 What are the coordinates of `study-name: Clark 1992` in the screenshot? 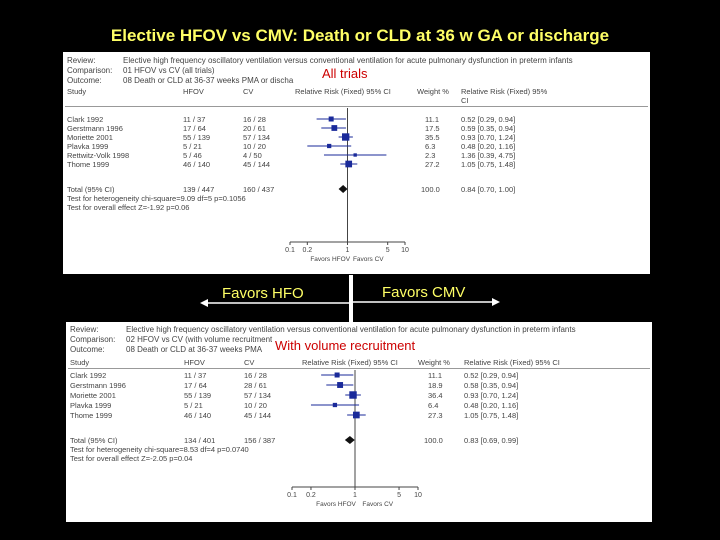 It's located at (88, 375).